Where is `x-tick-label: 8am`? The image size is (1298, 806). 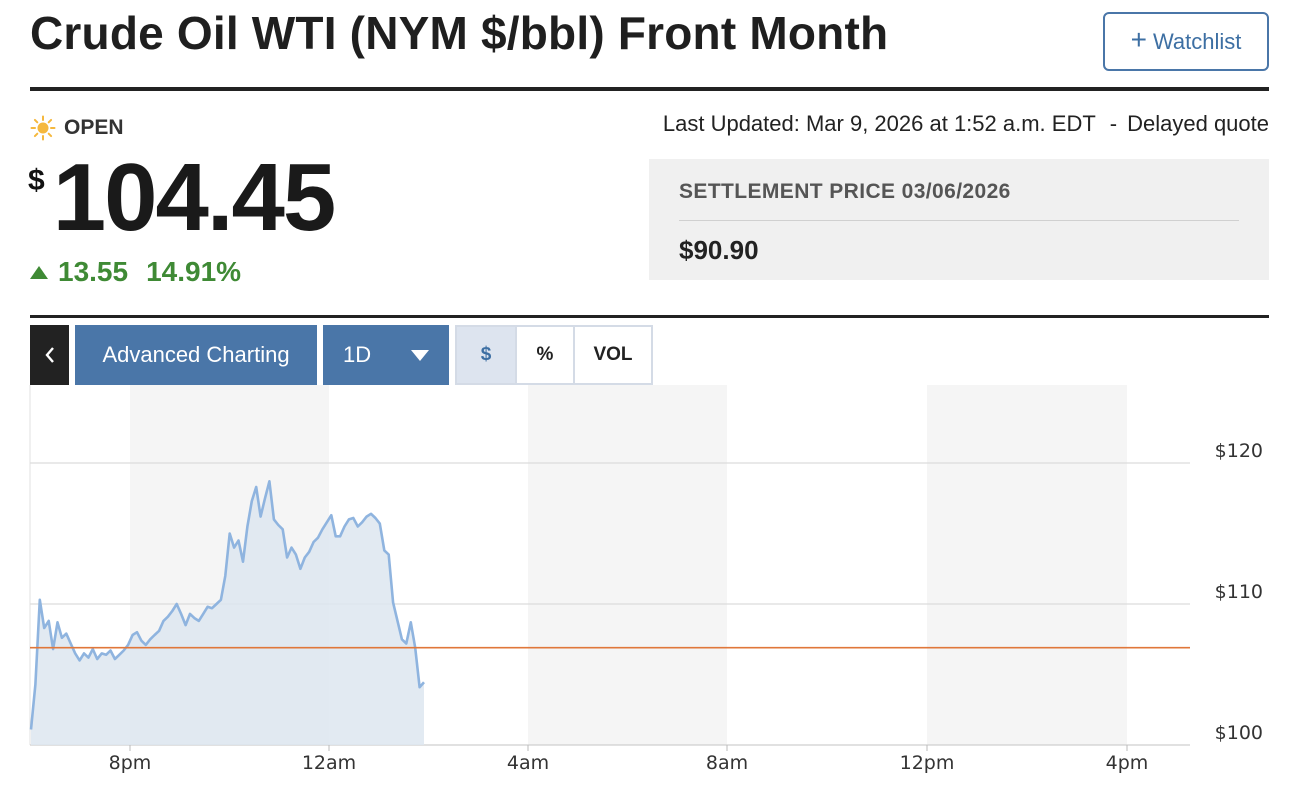
x-tick-label: 8am is located at coordinates (727, 763).